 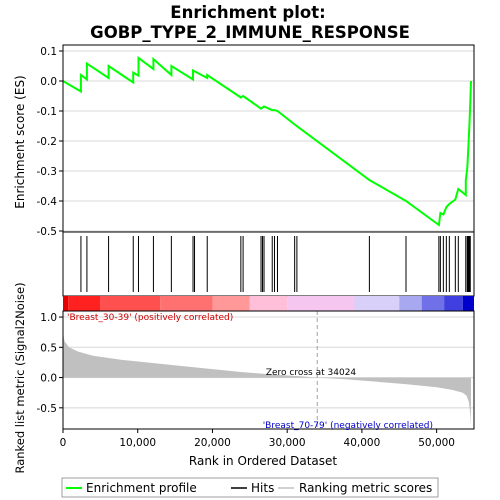 I want to click on es-y-tick-label: 0.0, so click(x=48, y=82).